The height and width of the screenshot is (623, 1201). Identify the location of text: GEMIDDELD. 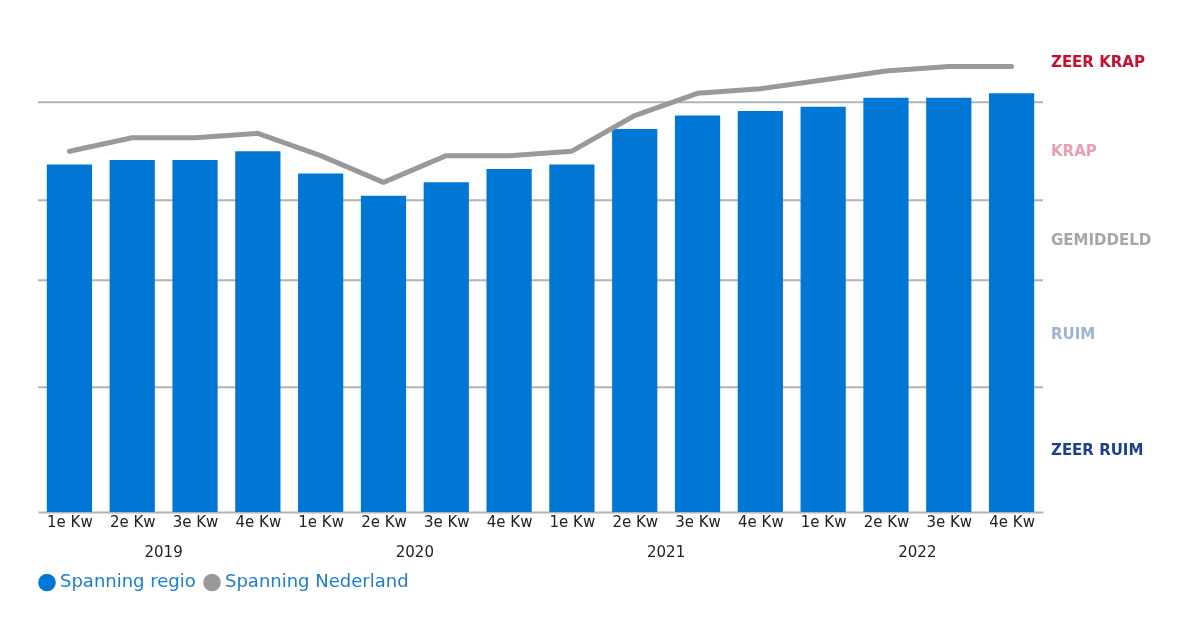
(1101, 240).